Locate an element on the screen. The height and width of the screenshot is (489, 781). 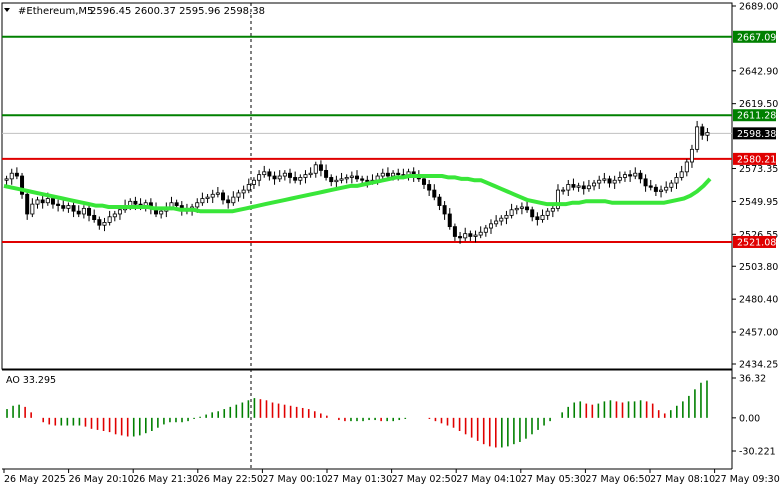
current-price-label: 2598.38 is located at coordinates (756, 134).